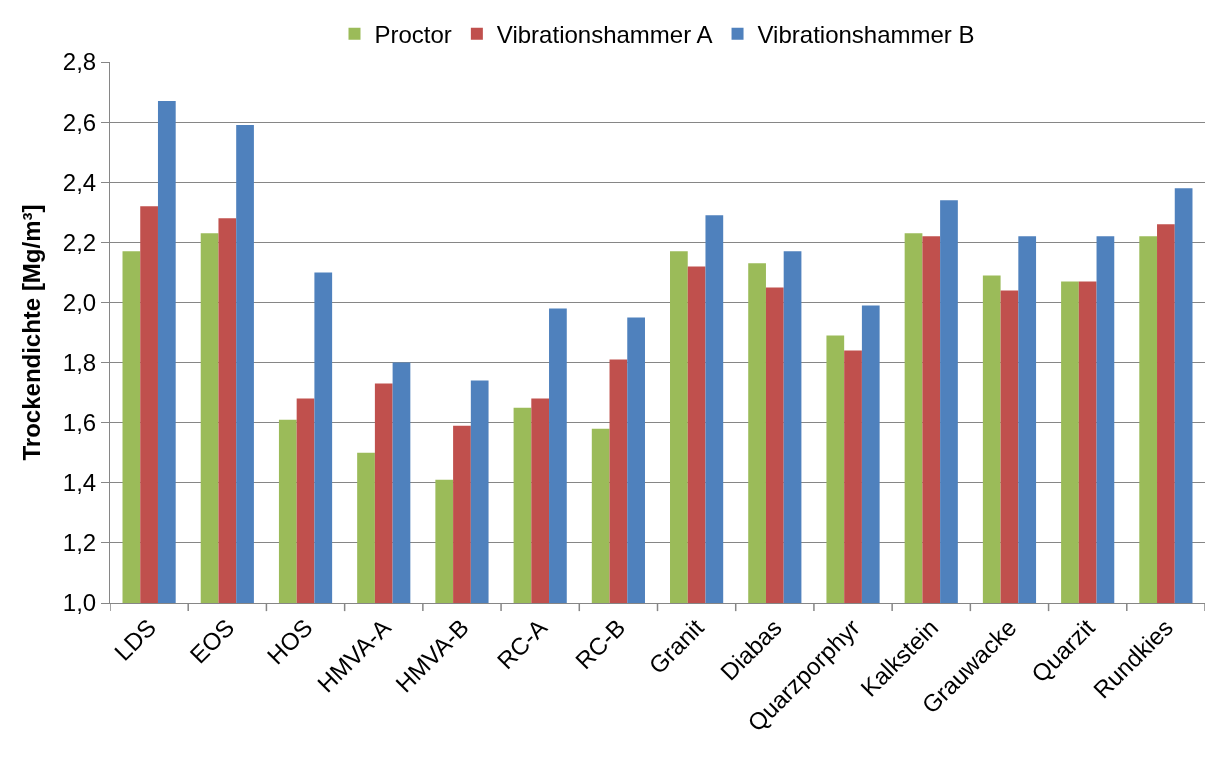  What do you see at coordinates (866, 35) in the screenshot?
I see `legend-label: Vibrationshammer B` at bounding box center [866, 35].